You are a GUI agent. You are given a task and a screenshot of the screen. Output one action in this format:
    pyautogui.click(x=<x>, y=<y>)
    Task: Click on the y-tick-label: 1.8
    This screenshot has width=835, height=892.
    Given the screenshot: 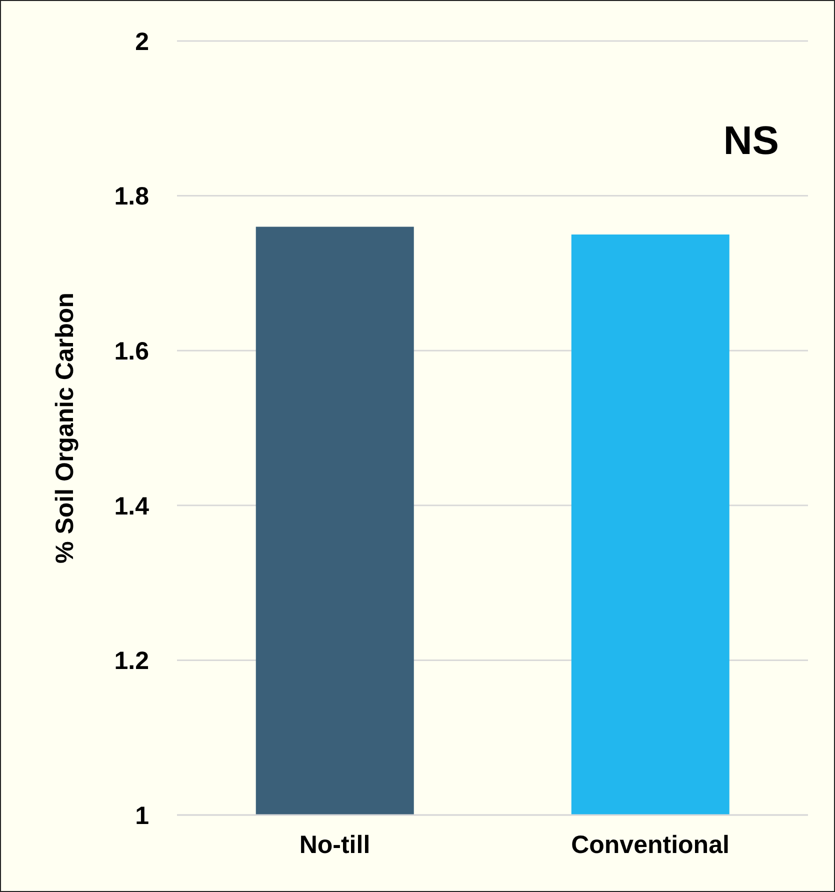 What is the action you would take?
    pyautogui.click(x=132, y=196)
    